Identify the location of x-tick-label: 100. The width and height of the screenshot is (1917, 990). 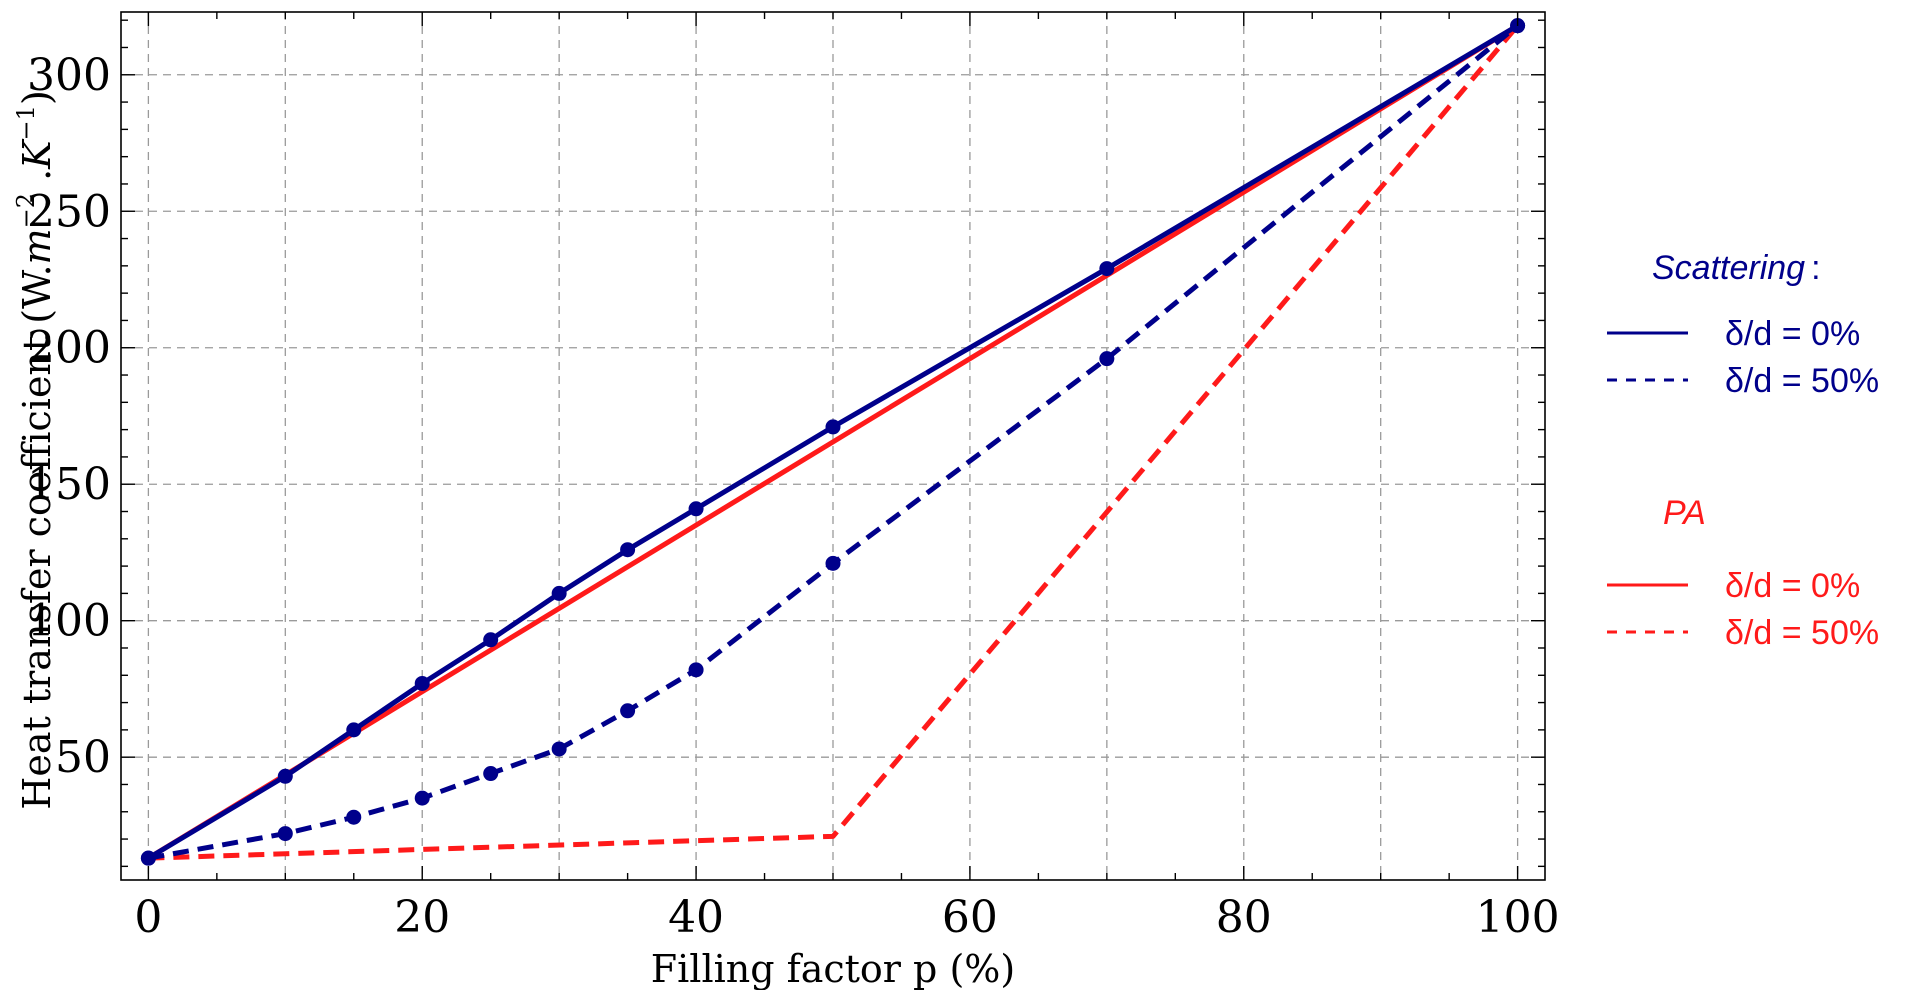
(1518, 917).